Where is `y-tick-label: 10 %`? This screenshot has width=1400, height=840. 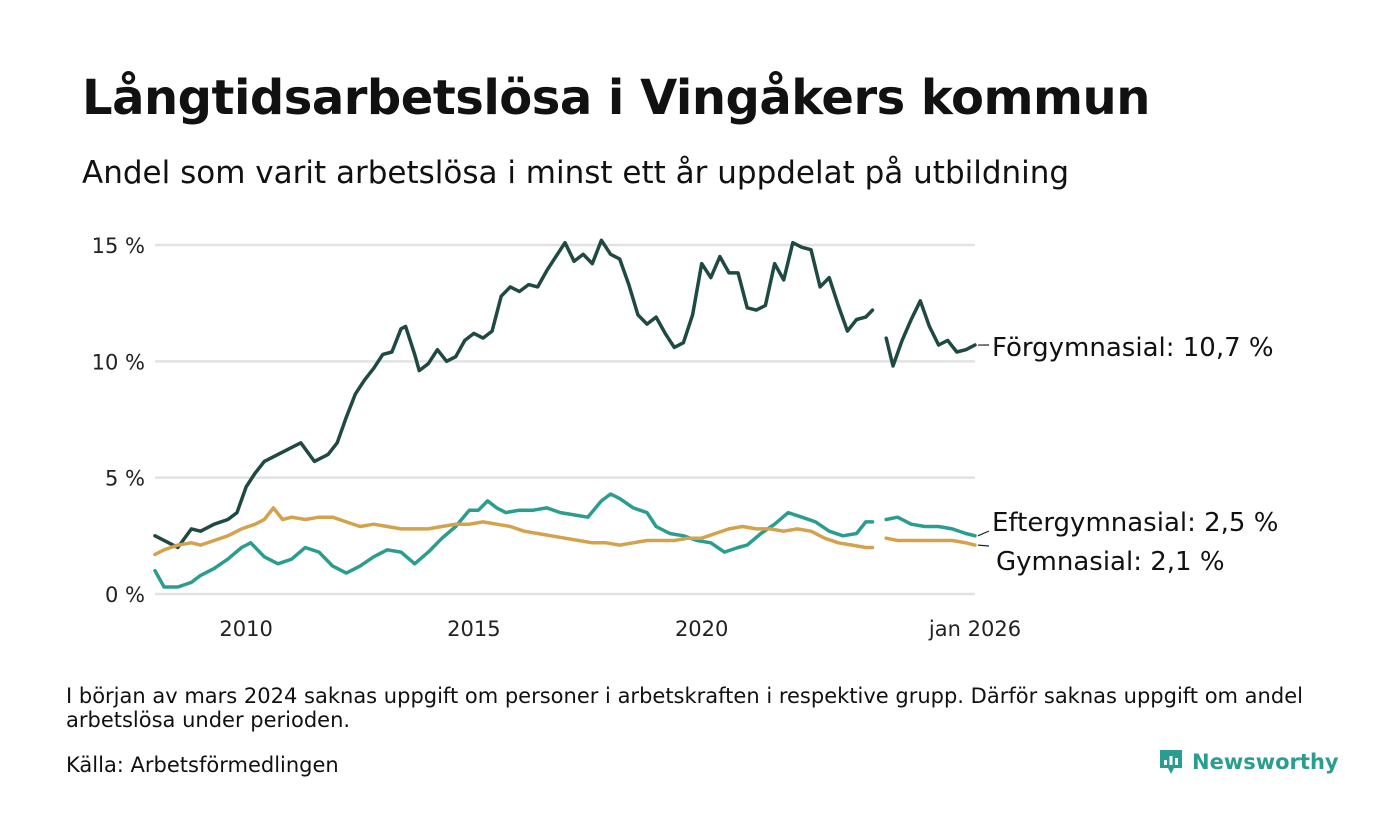 y-tick-label: 10 % is located at coordinates (118, 362).